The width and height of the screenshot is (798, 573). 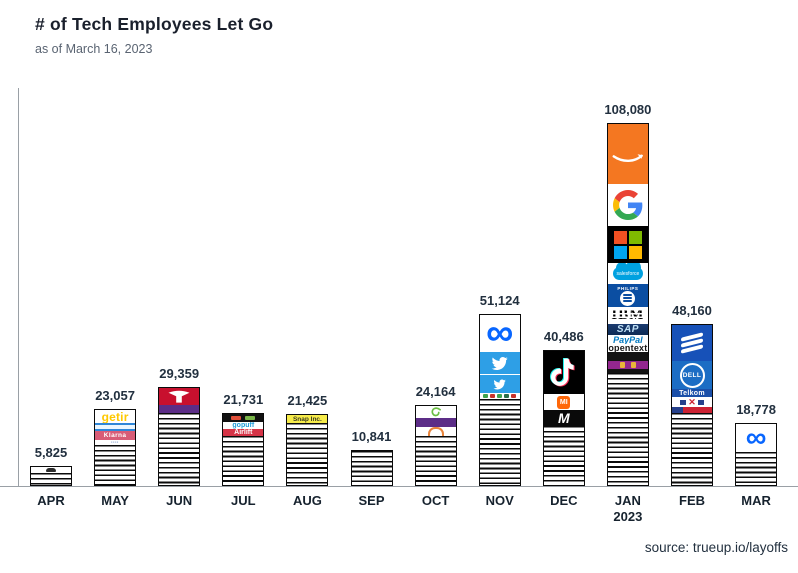 What do you see at coordinates (243, 425) in the screenshot?
I see `logo-gopuff: gopuff` at bounding box center [243, 425].